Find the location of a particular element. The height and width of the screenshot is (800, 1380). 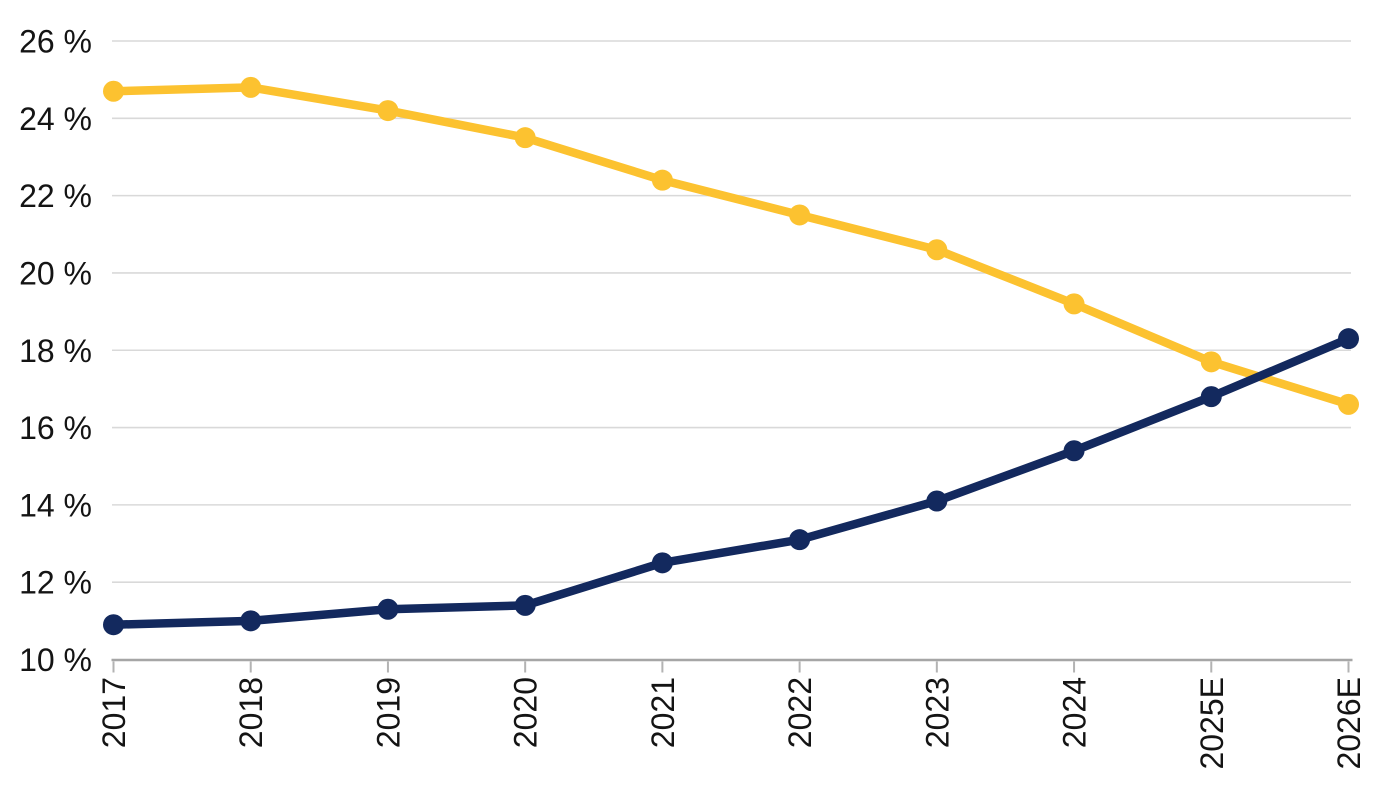

series-navy-point-2020 is located at coordinates (525, 605).